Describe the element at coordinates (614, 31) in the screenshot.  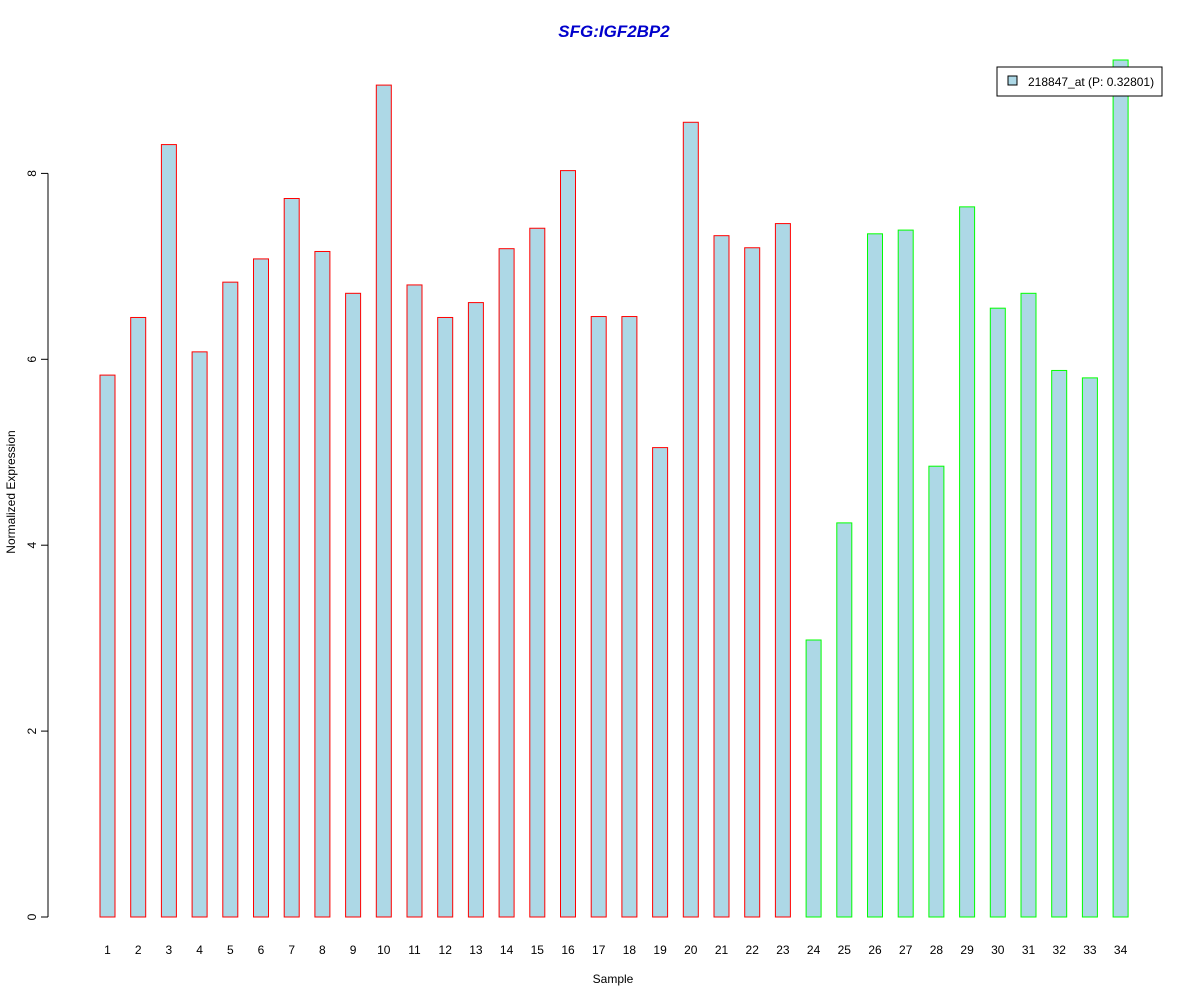
I see `chart-title: SFG:IGF2BP2` at that location.